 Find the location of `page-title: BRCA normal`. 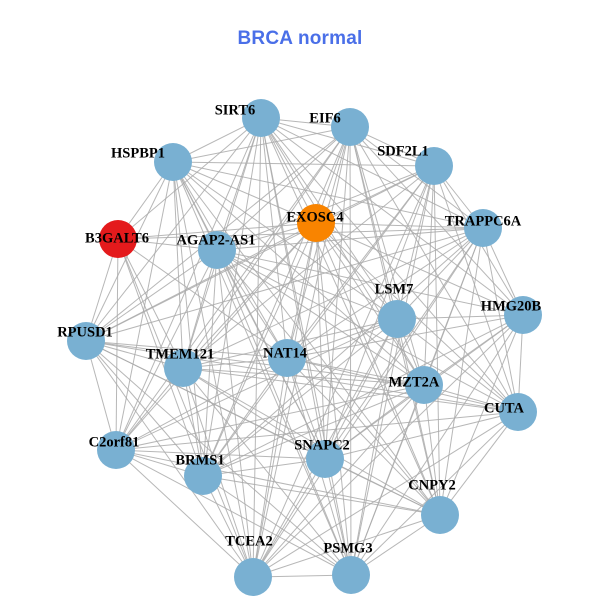

page-title: BRCA normal is located at coordinates (300, 38).